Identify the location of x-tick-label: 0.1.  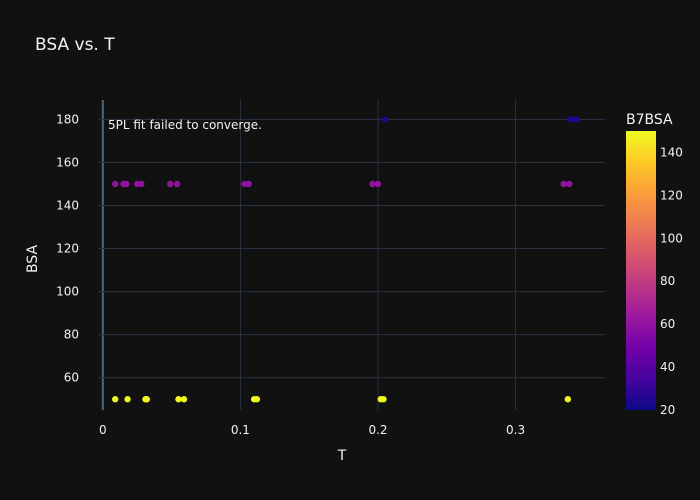
(240, 430).